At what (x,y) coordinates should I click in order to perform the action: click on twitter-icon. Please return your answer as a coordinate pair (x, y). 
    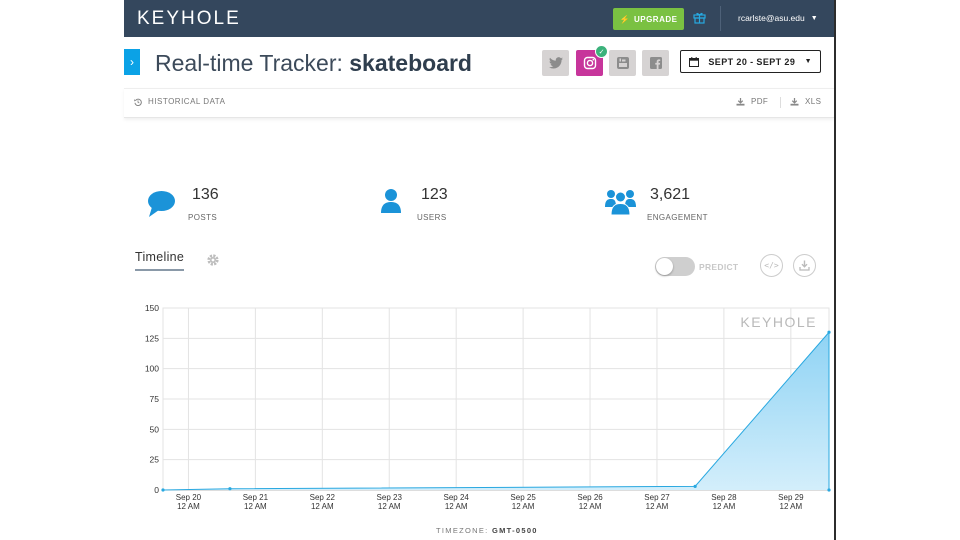
    Looking at the image, I should click on (555, 63).